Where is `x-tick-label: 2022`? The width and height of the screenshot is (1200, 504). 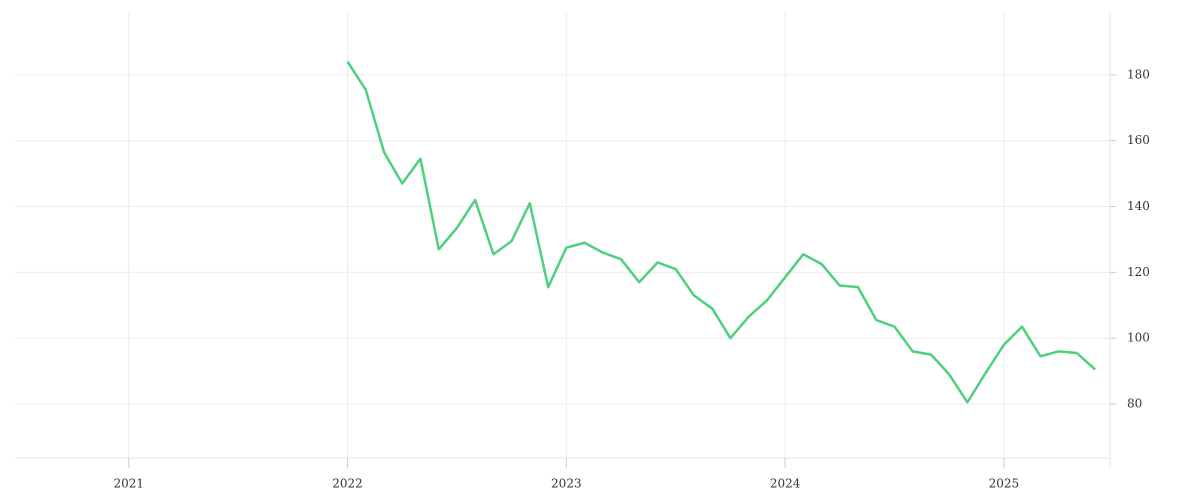
x-tick-label: 2022 is located at coordinates (347, 484).